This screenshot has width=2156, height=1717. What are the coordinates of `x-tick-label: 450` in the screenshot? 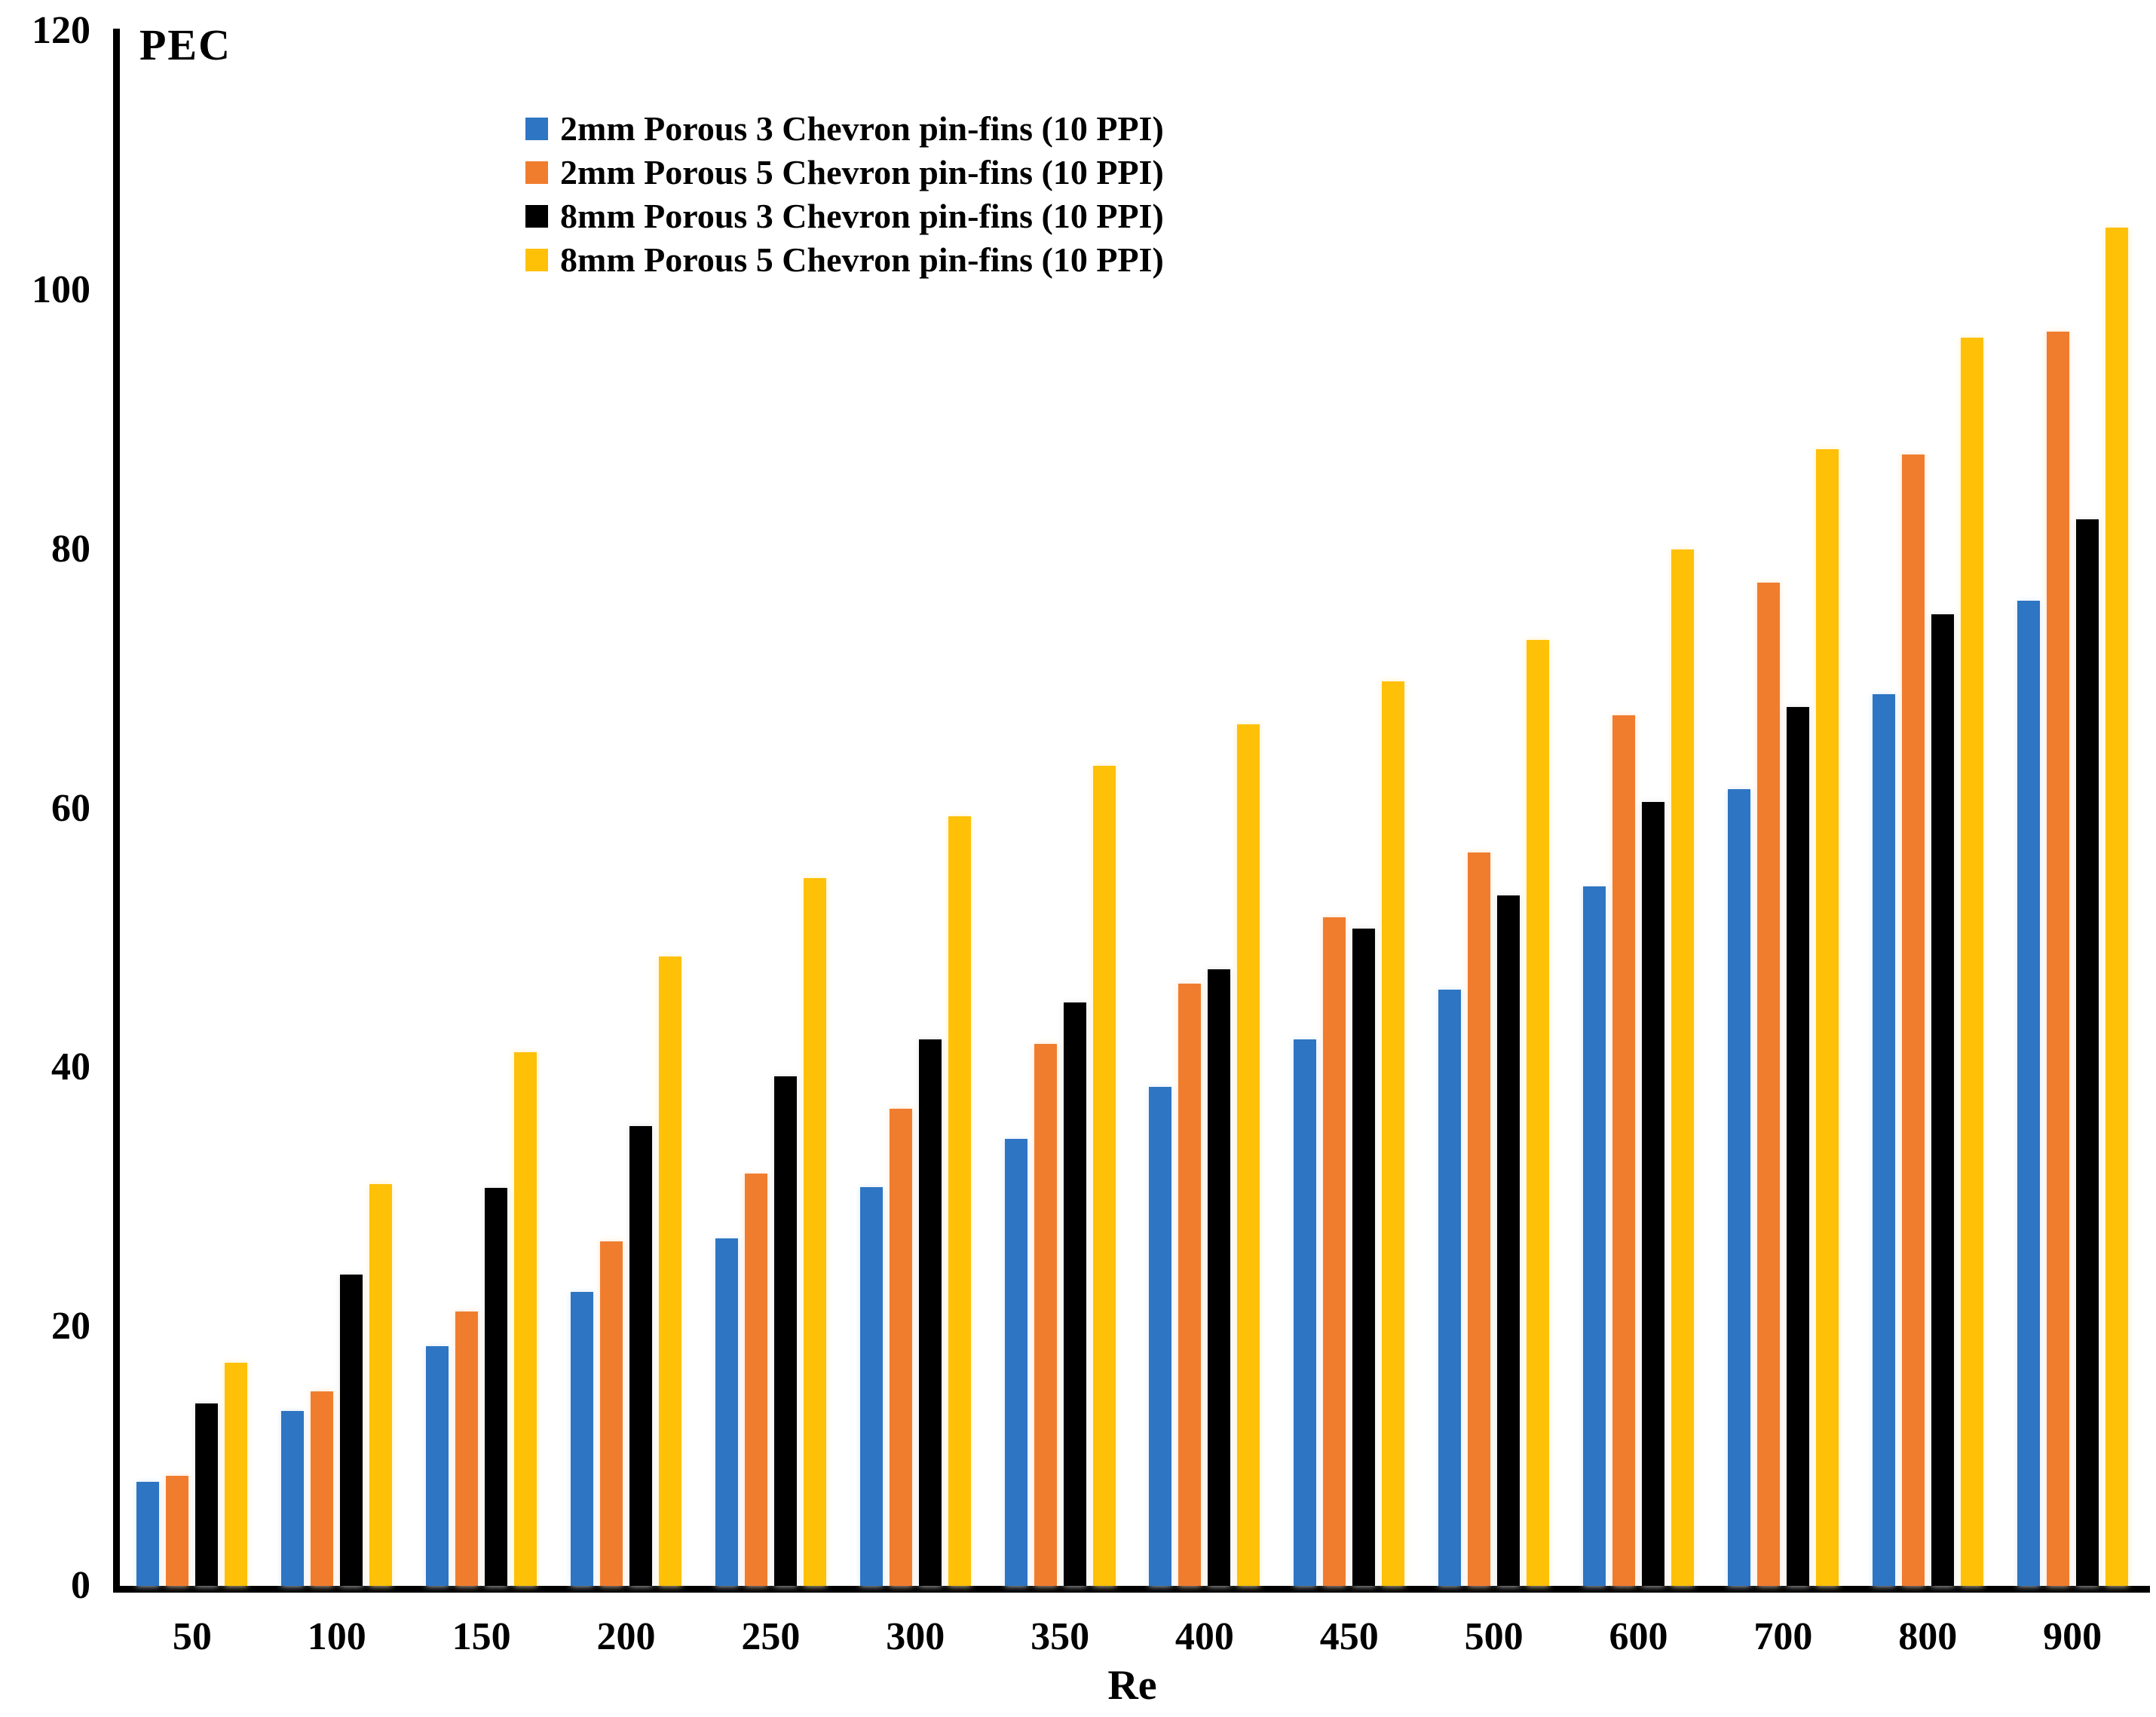 It's located at (1349, 1637).